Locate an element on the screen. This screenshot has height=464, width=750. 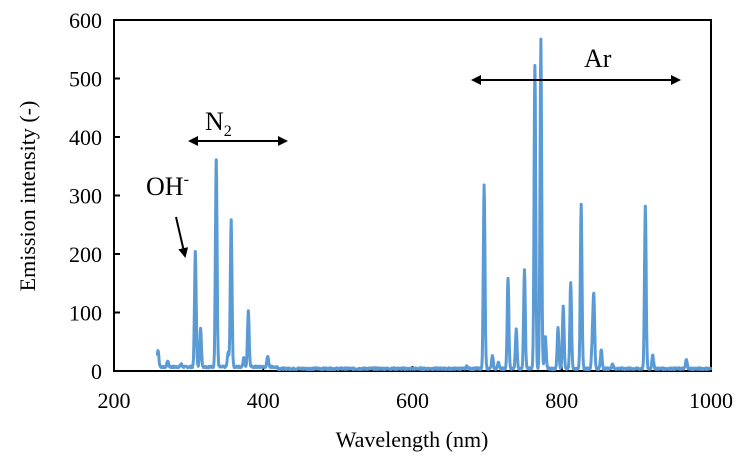
oh-label: OH is located at coordinates (165, 186).